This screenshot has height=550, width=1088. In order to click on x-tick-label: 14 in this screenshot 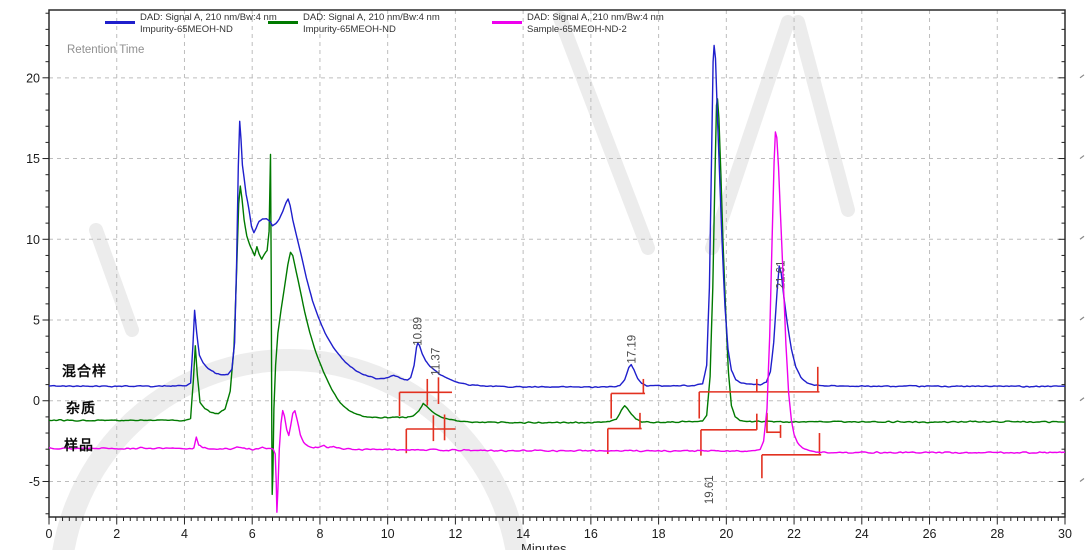, I will do `click(523, 534)`.